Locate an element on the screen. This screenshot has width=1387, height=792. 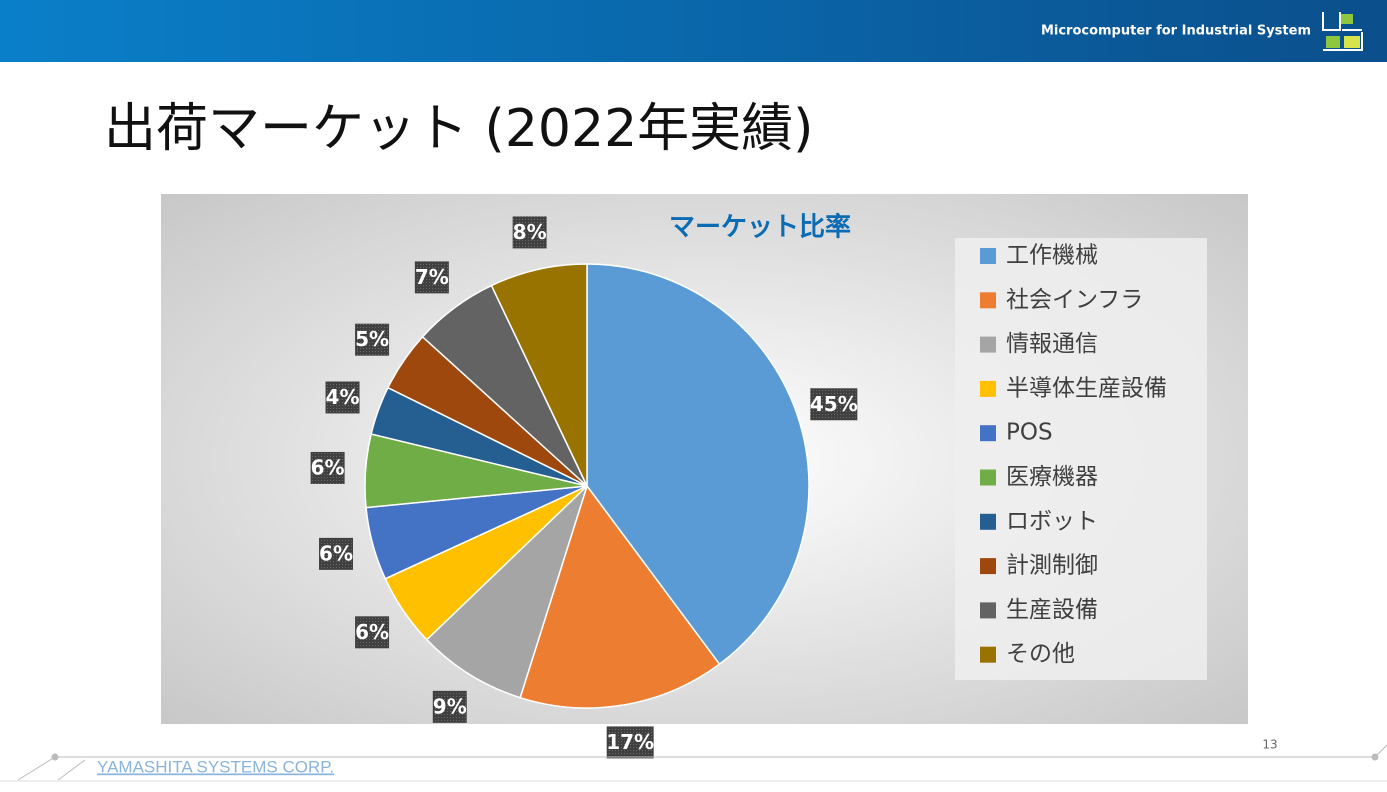
legend-label: POS is located at coordinates (1029, 433).